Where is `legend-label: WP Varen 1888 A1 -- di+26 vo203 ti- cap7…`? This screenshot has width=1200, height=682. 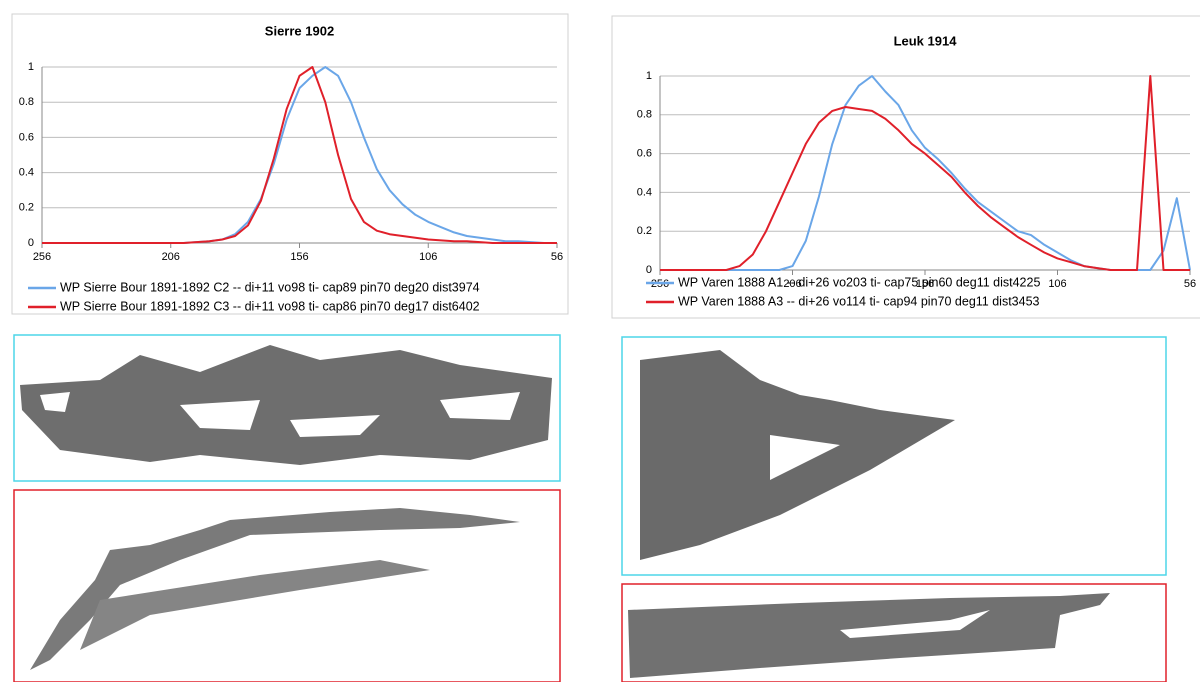 legend-label: WP Varen 1888 A1 -- di+26 vo203 ti- cap7… is located at coordinates (859, 282).